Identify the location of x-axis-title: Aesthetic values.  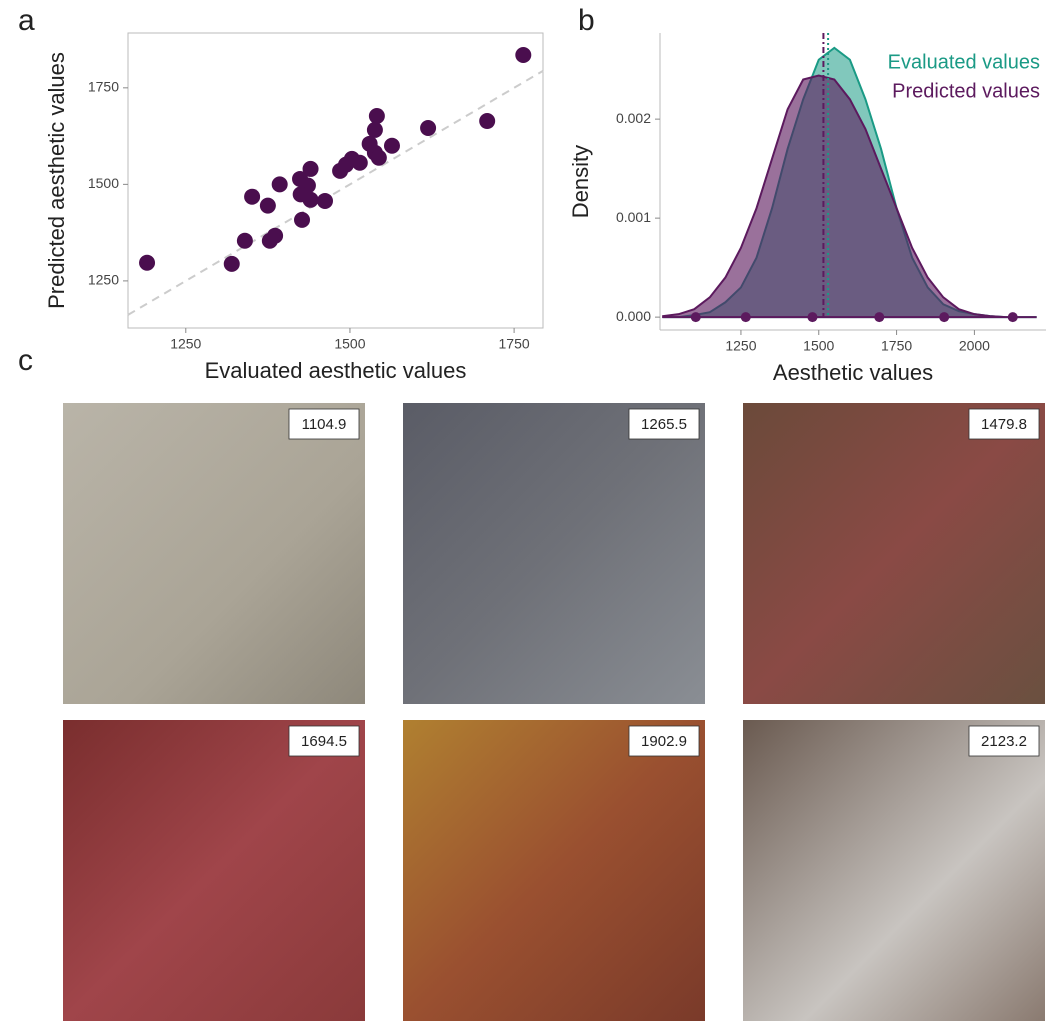
(853, 372).